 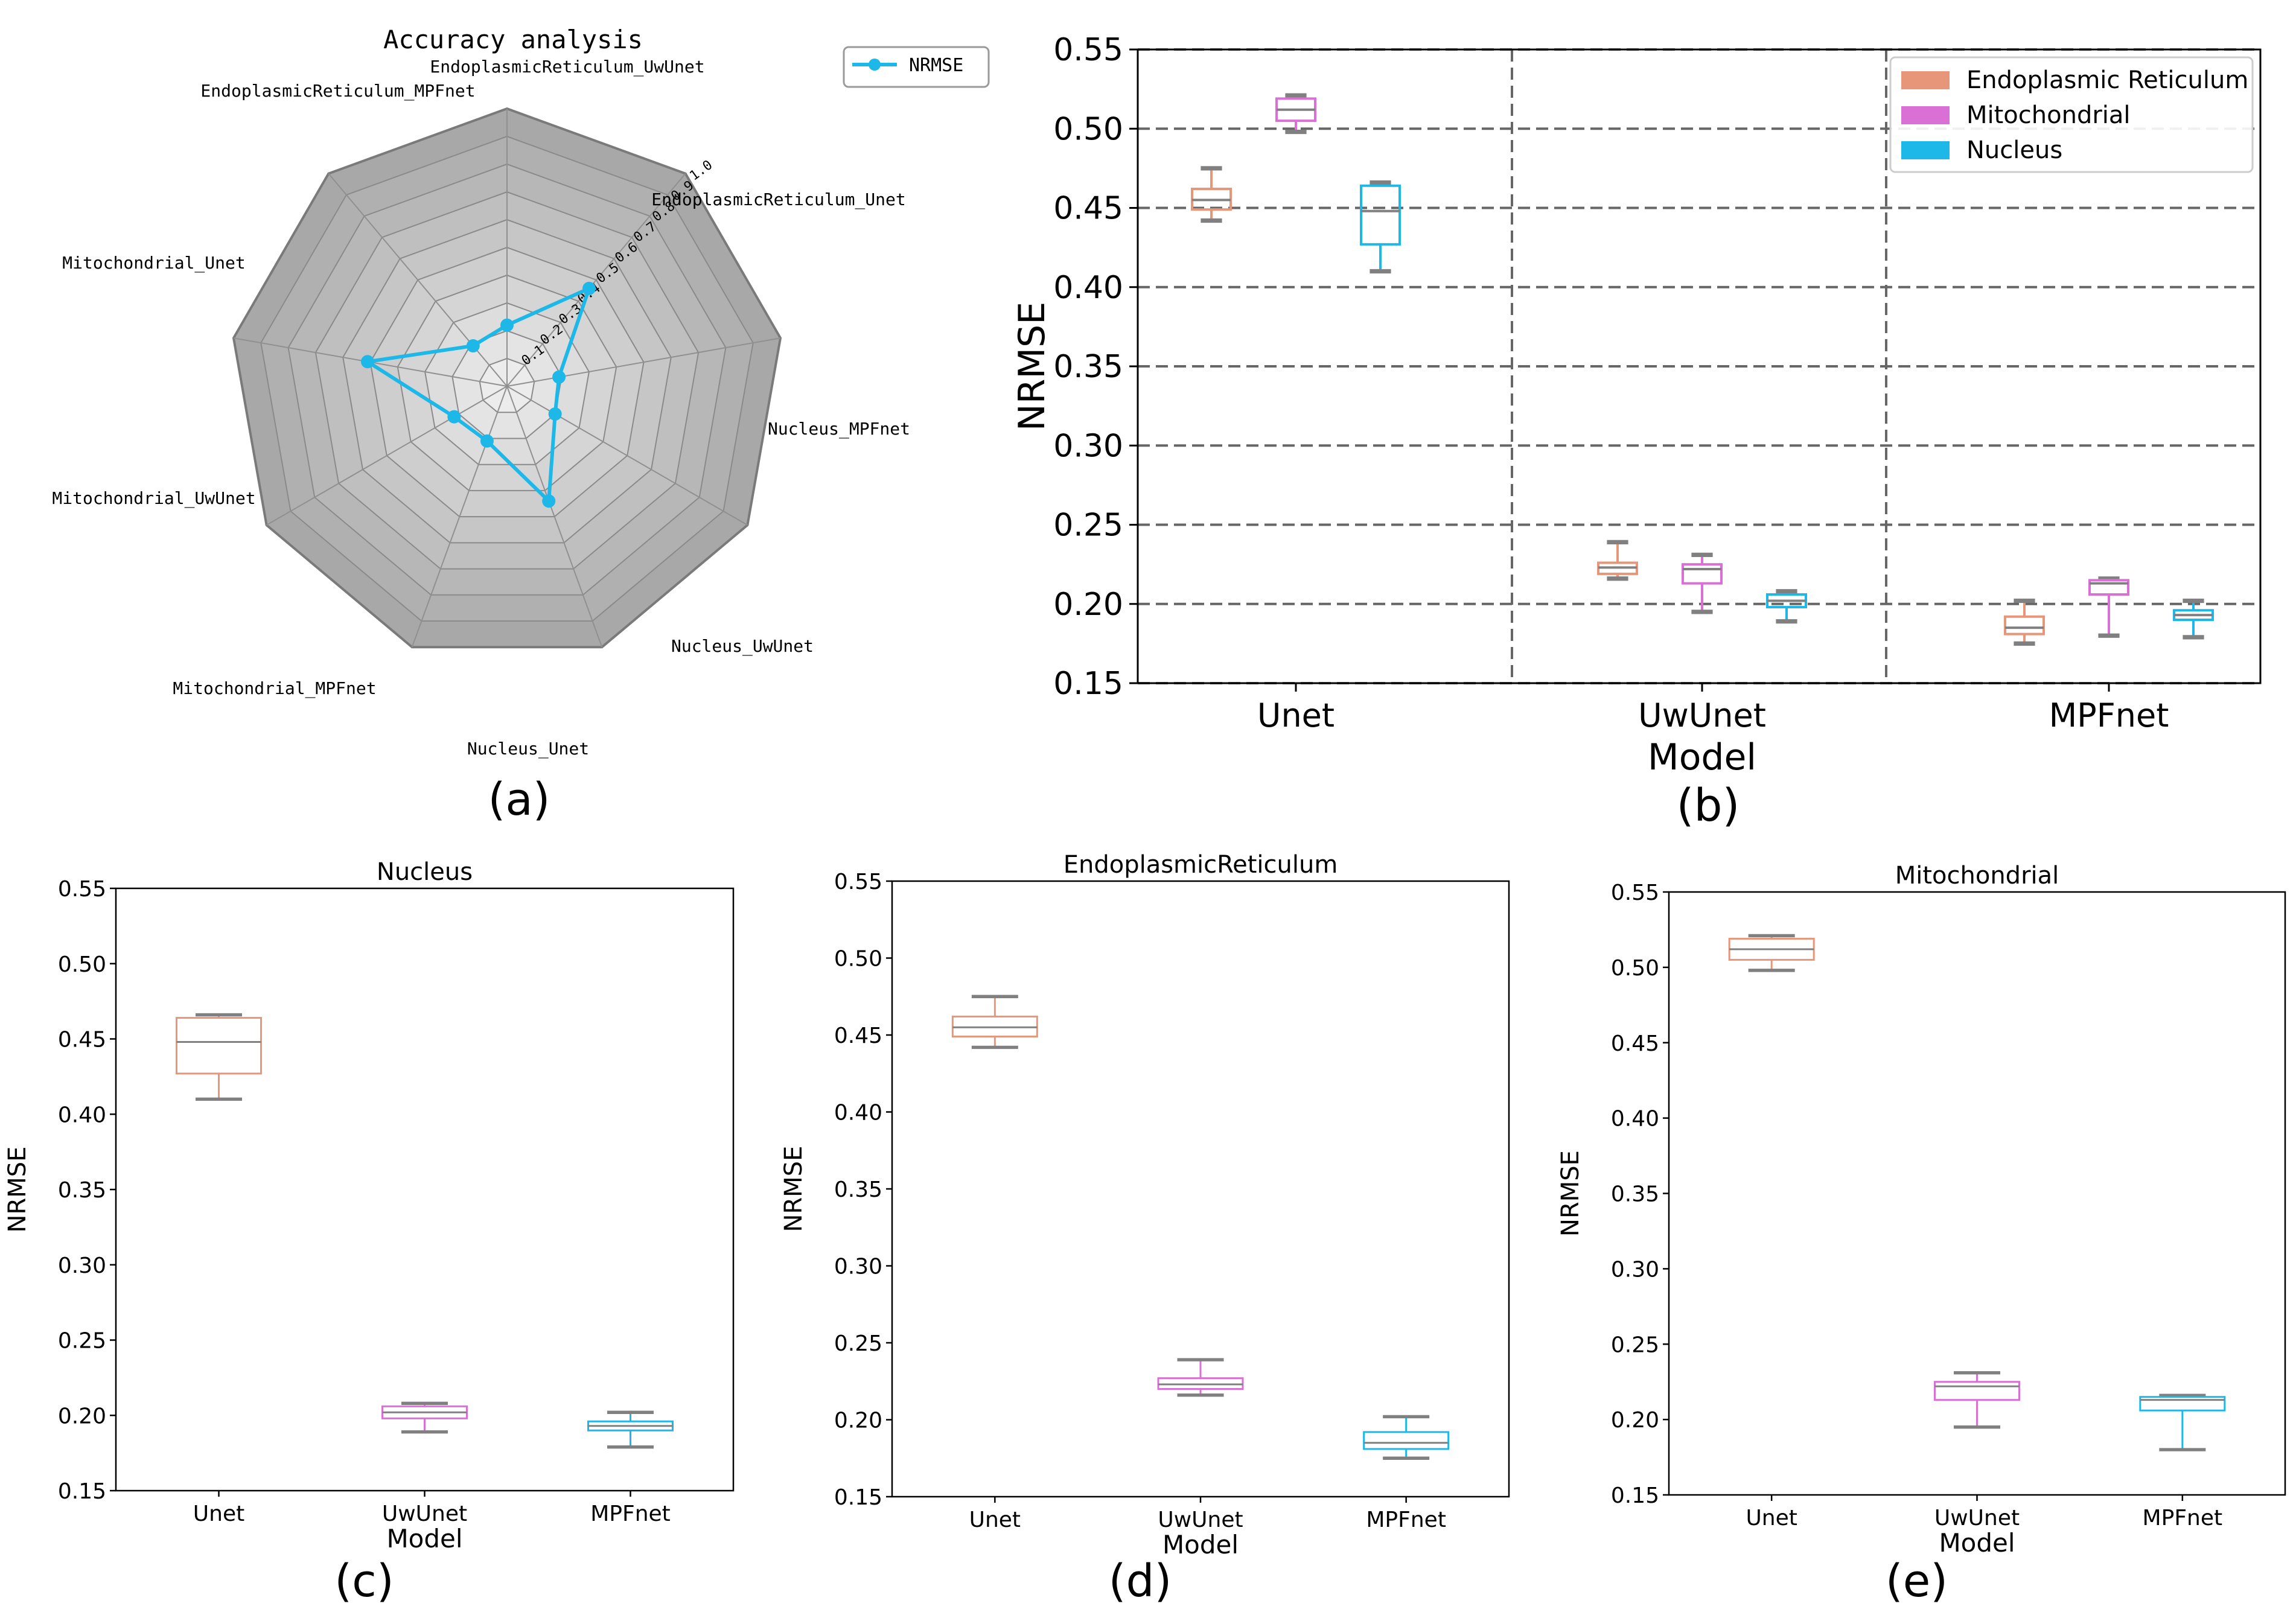 What do you see at coordinates (2048, 115) in the screenshot?
I see `legend-label: Mitochondrial` at bounding box center [2048, 115].